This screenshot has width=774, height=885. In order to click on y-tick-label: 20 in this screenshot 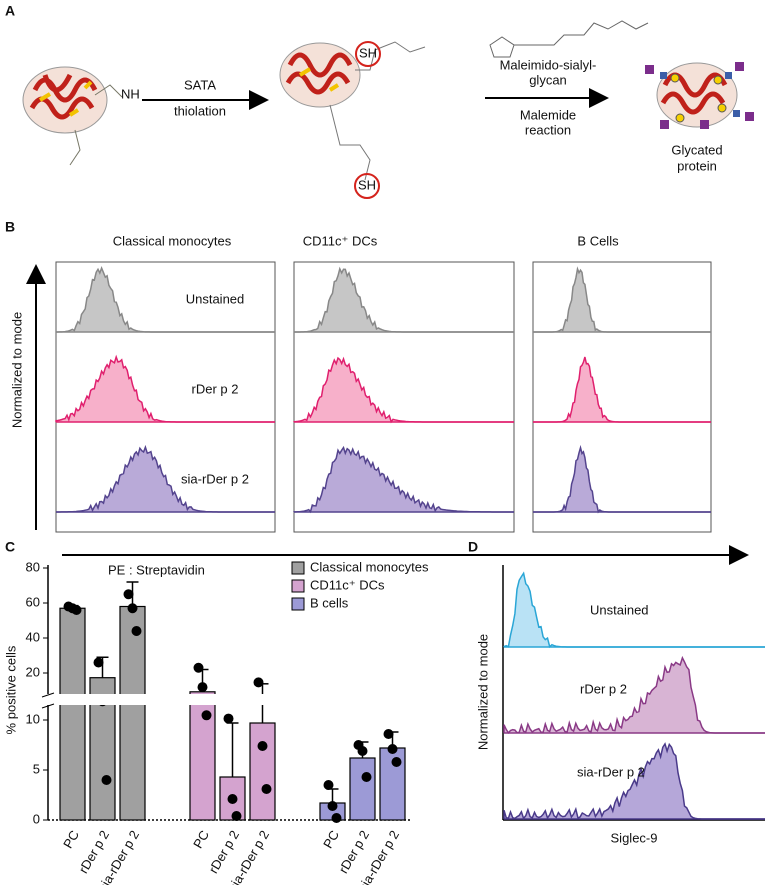, I will do `click(33, 671)`.